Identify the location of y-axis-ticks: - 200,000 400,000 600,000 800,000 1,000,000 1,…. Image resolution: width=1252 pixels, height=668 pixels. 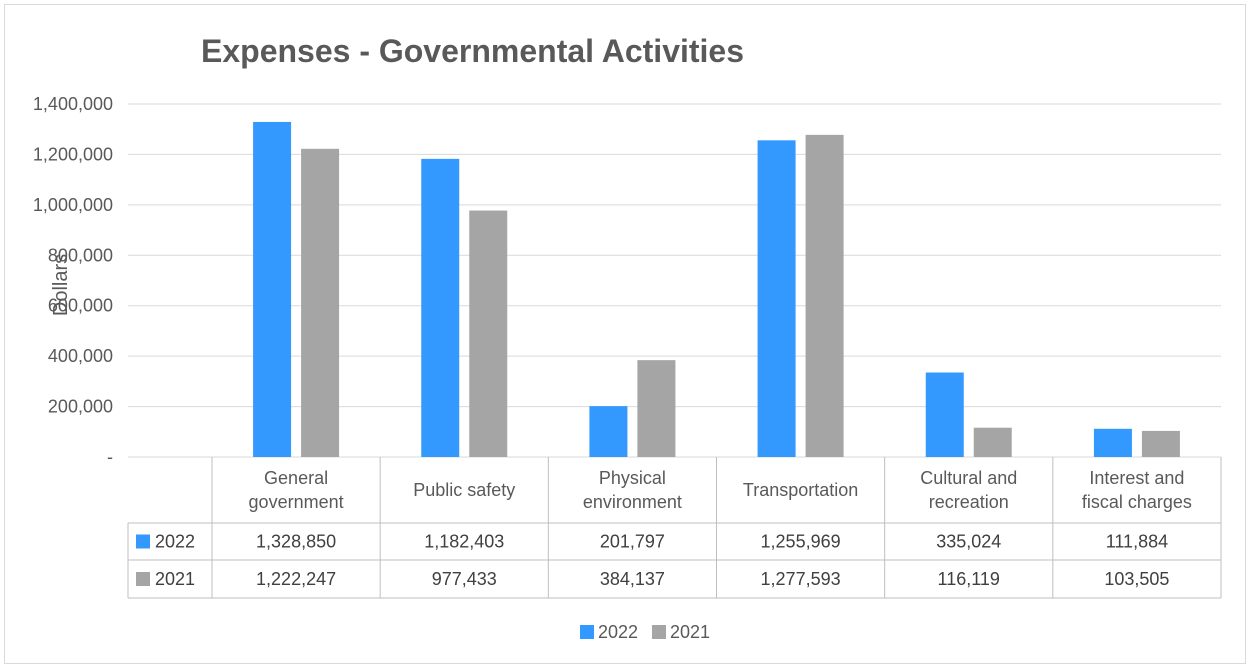
(73, 280).